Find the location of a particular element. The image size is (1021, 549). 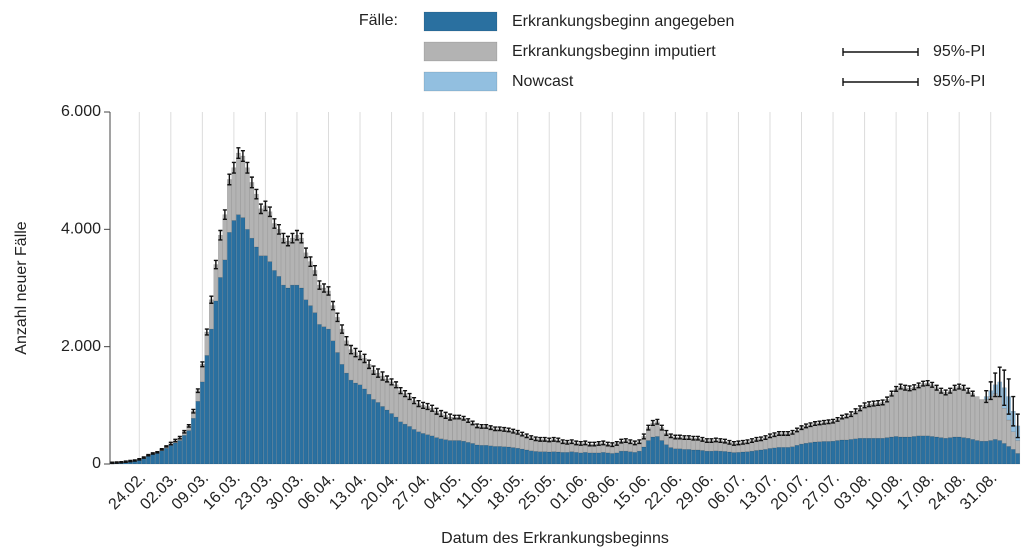

legend-label: Erkrankungsbeginn imputiert is located at coordinates (614, 51).